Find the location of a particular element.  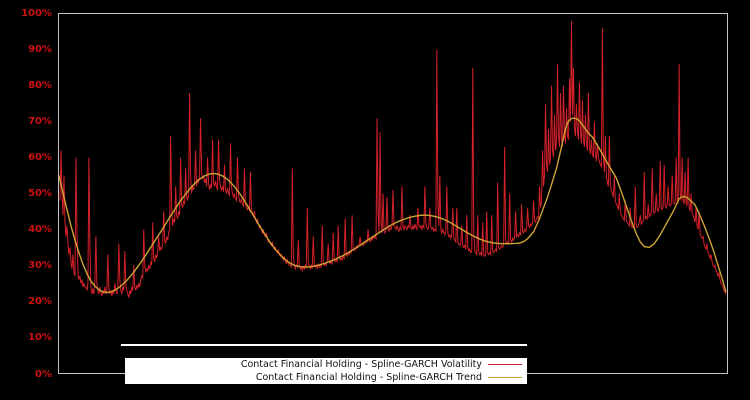

legend-frame-line is located at coordinates (324, 345).